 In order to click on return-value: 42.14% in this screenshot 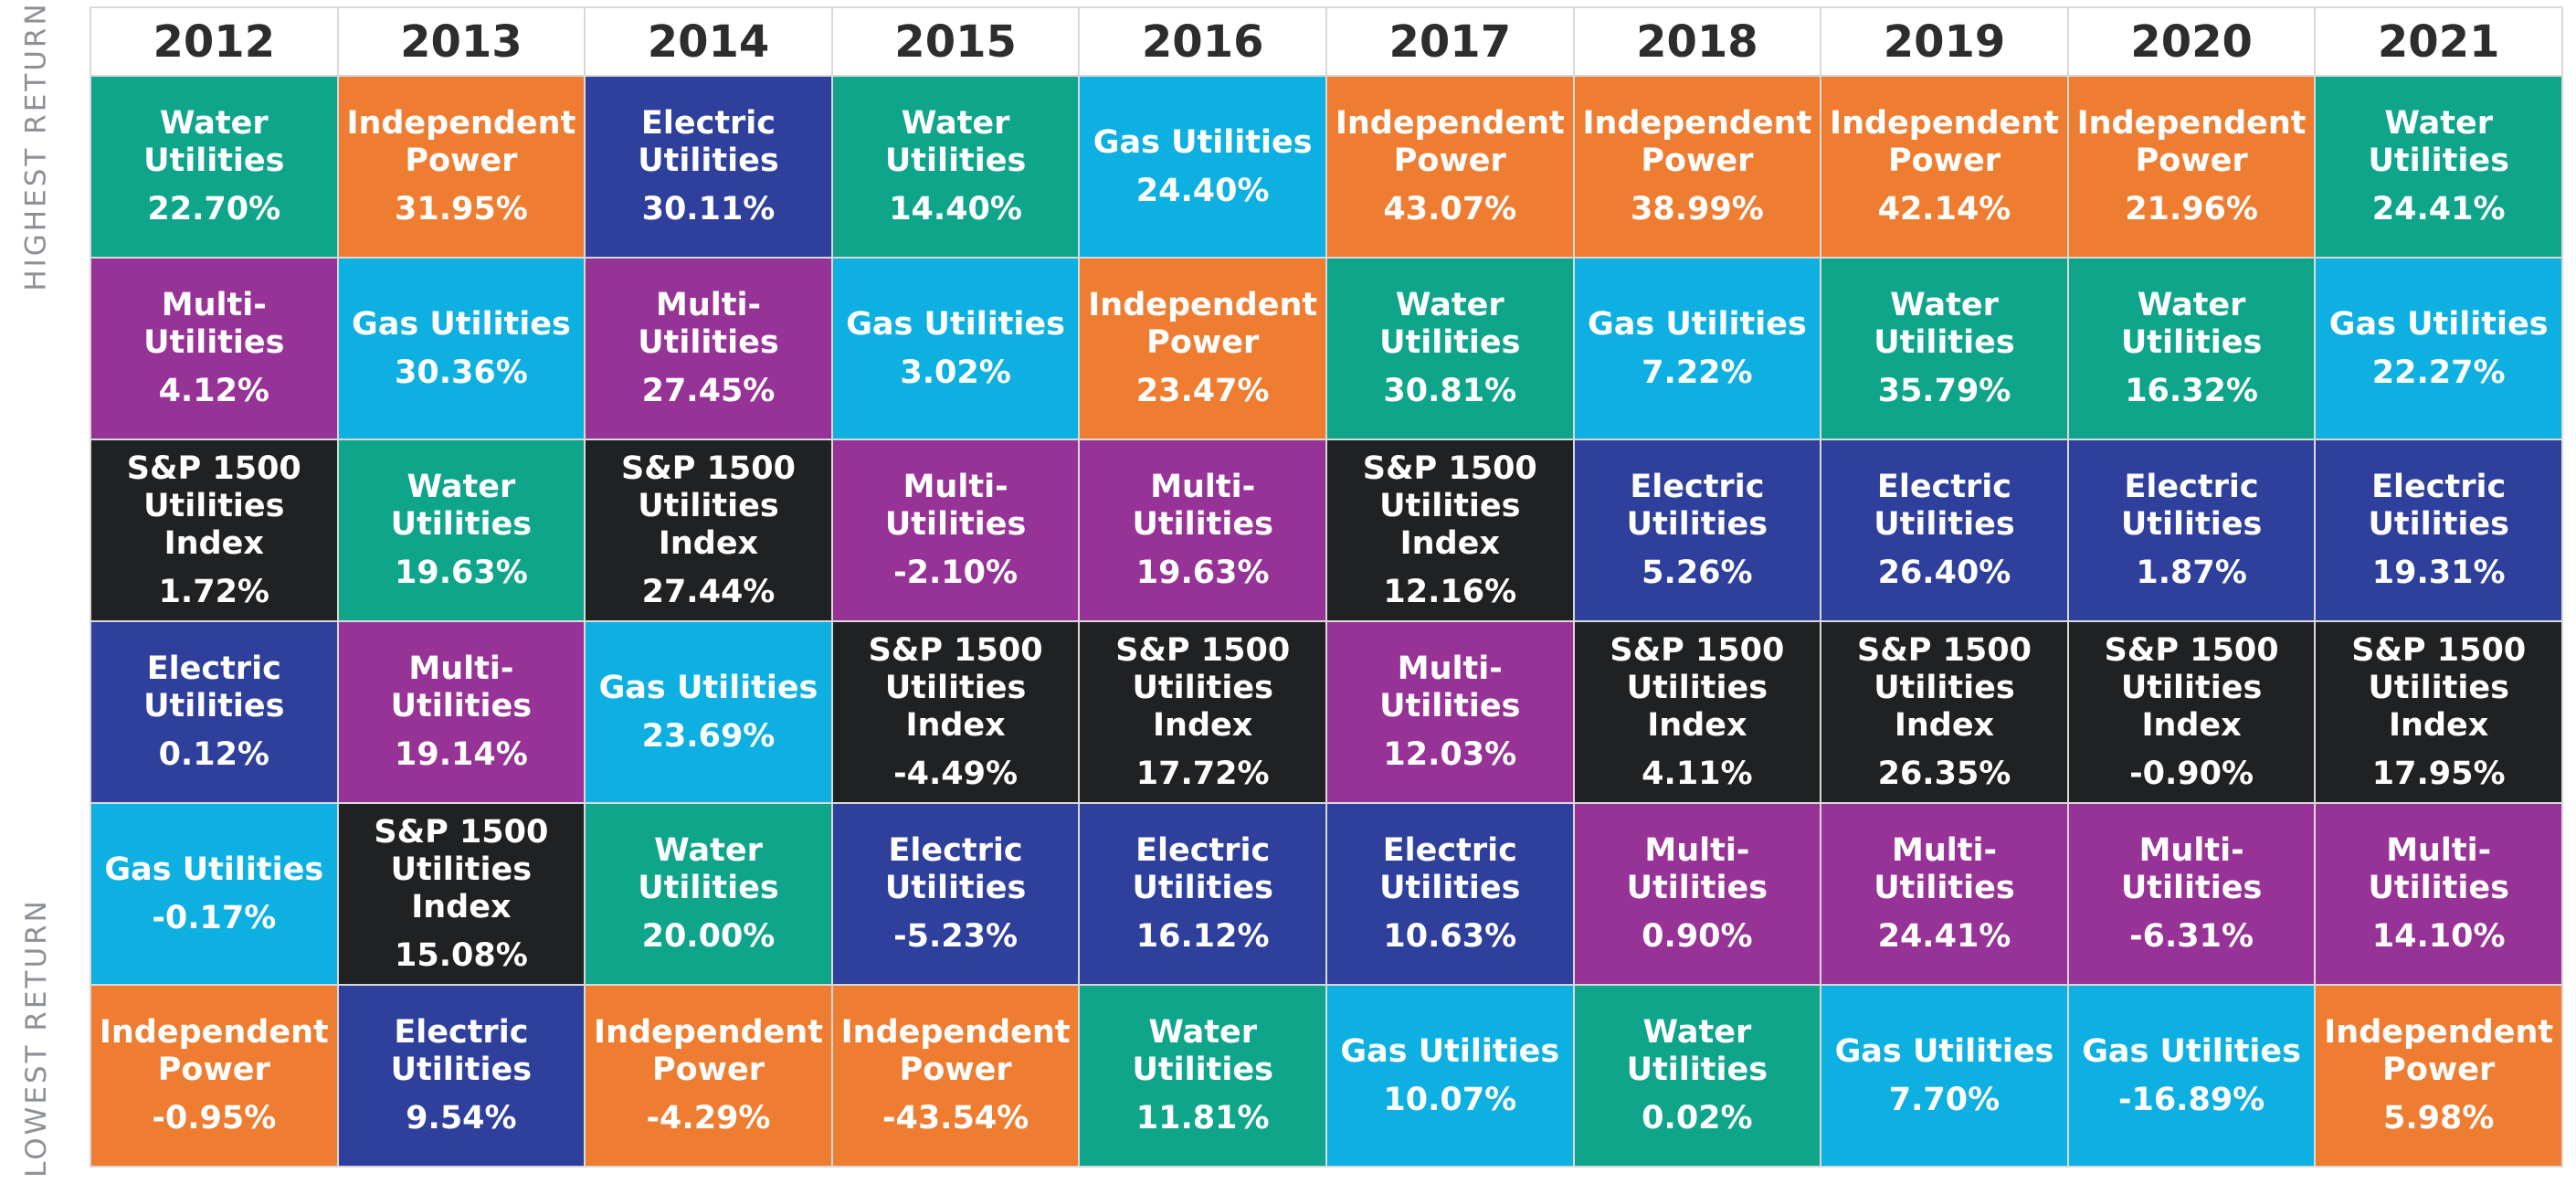, I will do `click(1944, 209)`.